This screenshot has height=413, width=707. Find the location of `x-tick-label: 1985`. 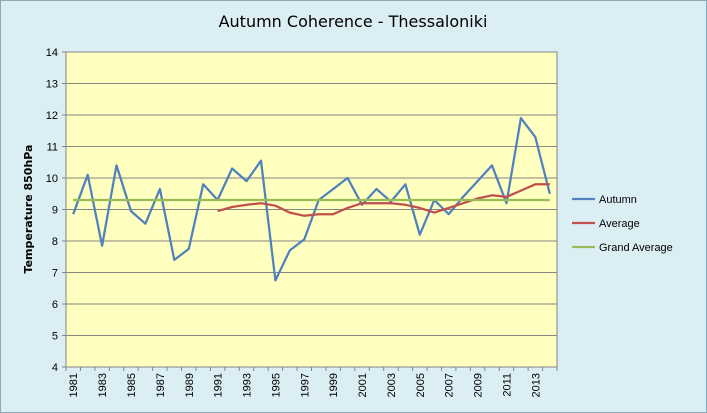

x-tick-label: 1985 is located at coordinates (132, 385).